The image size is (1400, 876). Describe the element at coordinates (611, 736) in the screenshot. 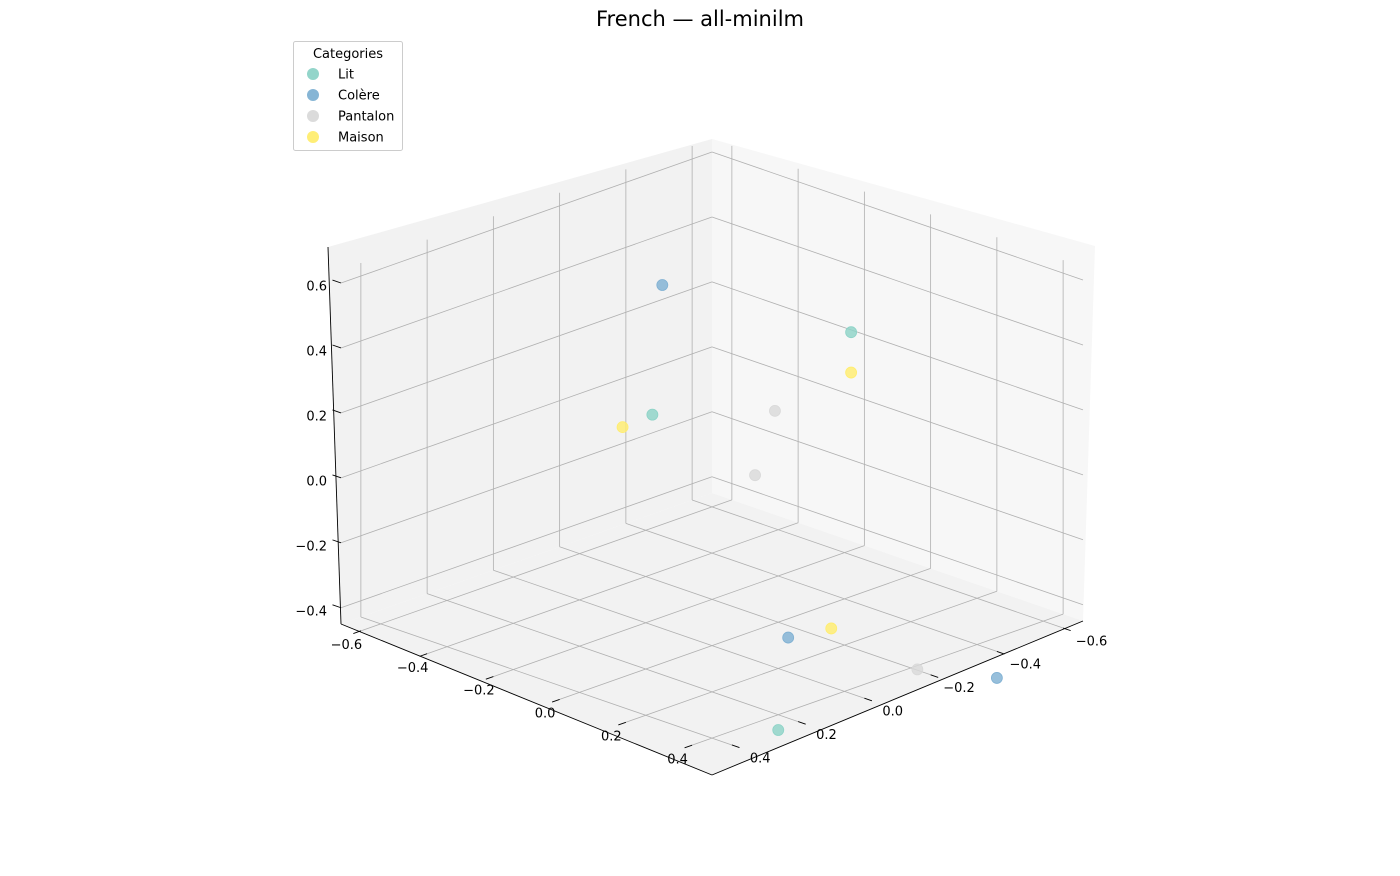

I see `y-tick-label: 0.2` at that location.